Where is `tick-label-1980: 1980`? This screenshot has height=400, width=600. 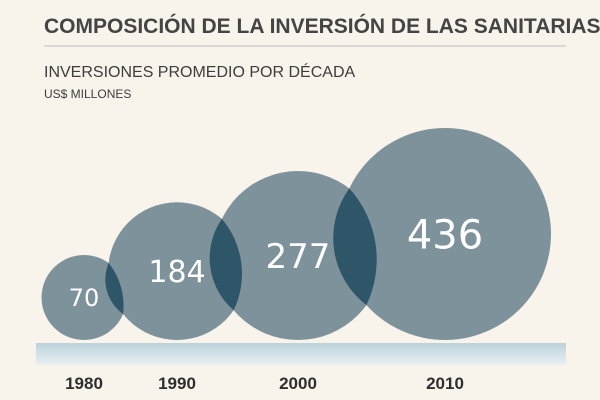 tick-label-1980: 1980 is located at coordinates (84, 383).